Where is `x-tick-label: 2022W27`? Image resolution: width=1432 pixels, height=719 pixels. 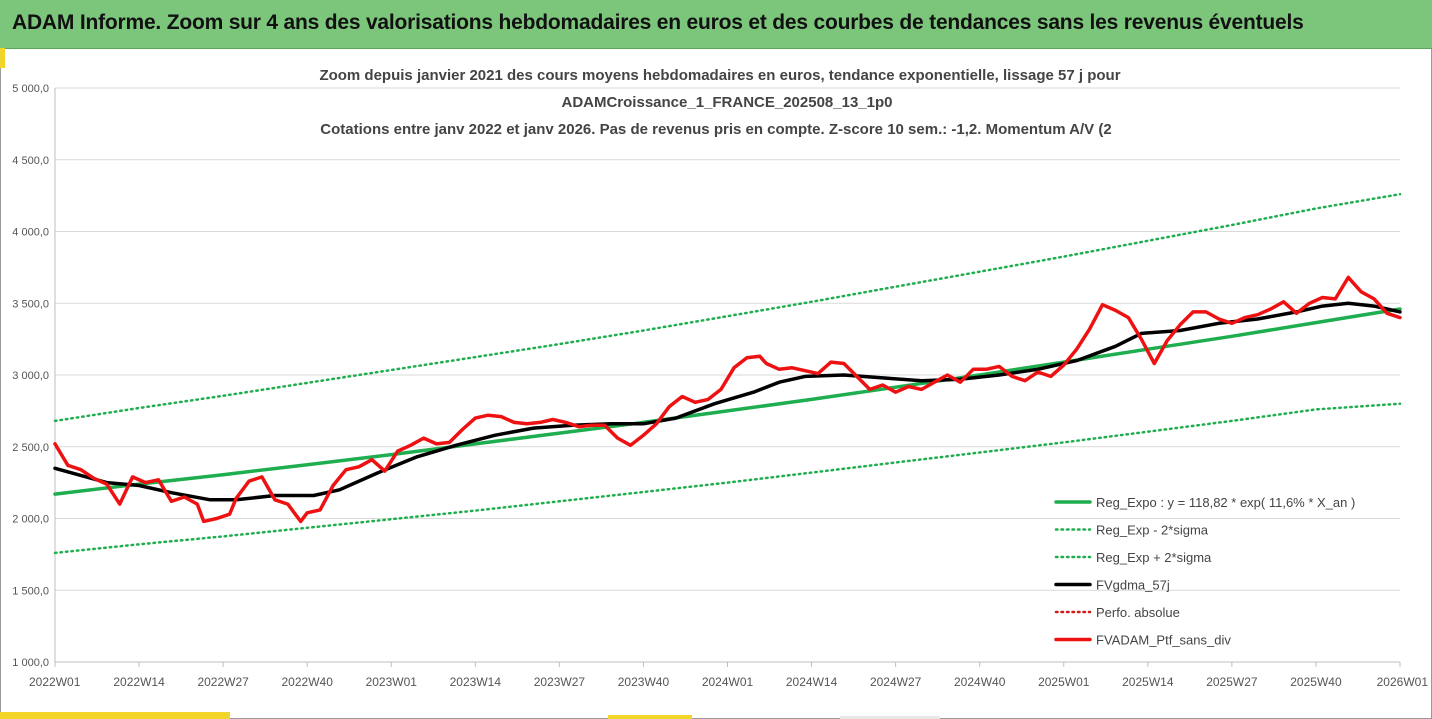
x-tick-label: 2022W27 is located at coordinates (223, 682).